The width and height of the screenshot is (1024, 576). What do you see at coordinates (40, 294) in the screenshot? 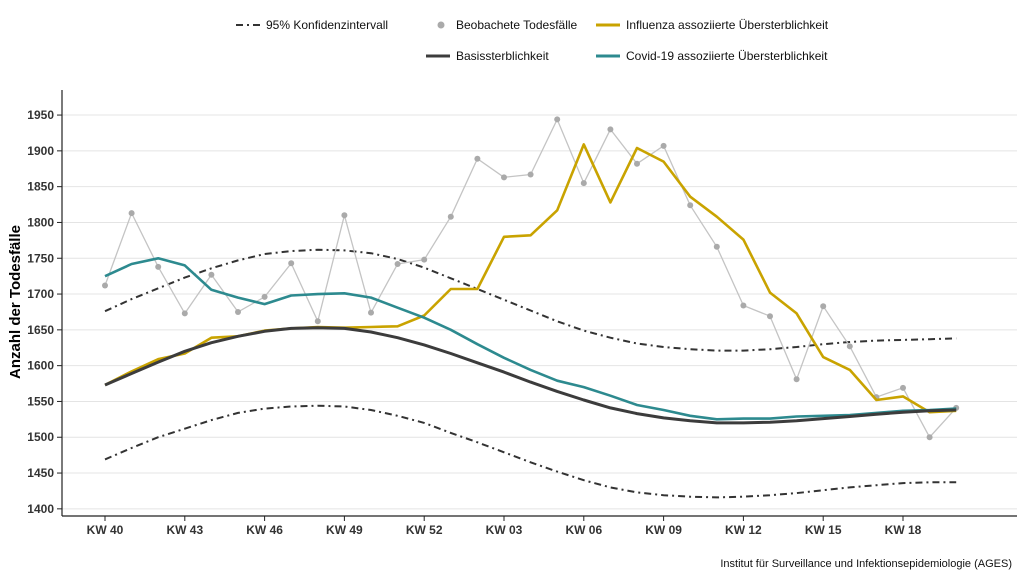
I see `y-tick-label: 1700` at bounding box center [40, 294].